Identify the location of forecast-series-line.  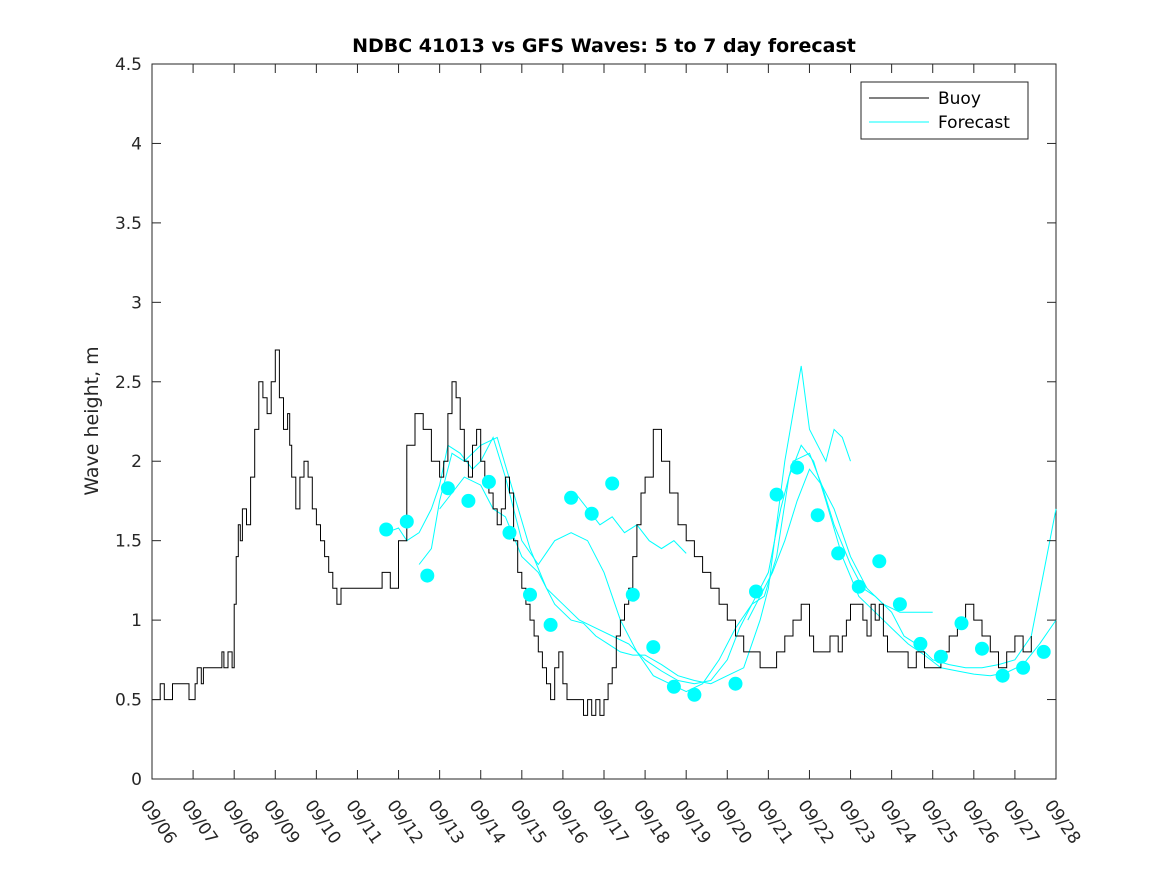
(840, 544).